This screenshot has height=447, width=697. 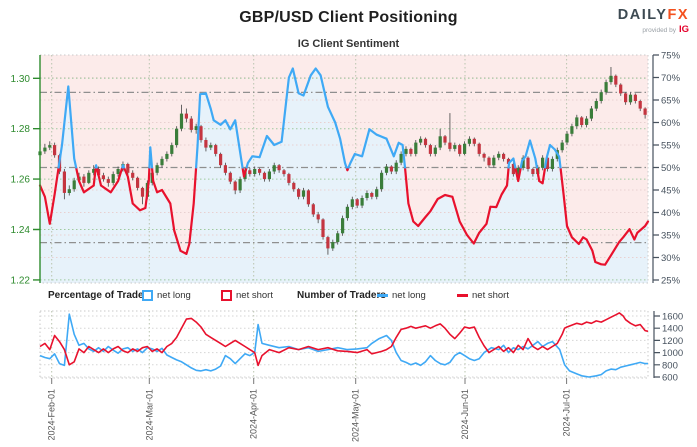 I want to click on pct-axis-label: 25%, so click(x=671, y=281).